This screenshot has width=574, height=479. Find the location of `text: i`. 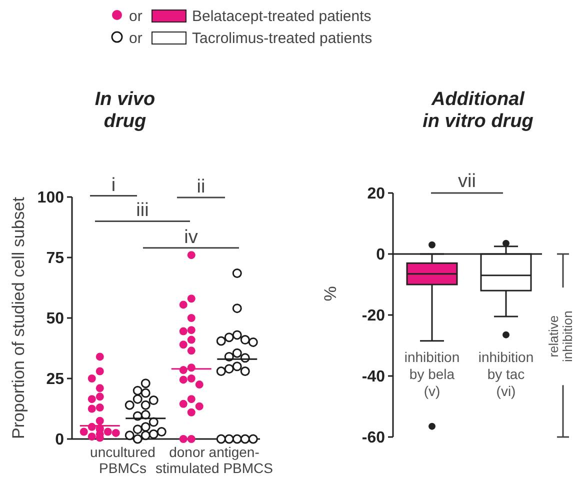

text: i is located at coordinates (113, 185).